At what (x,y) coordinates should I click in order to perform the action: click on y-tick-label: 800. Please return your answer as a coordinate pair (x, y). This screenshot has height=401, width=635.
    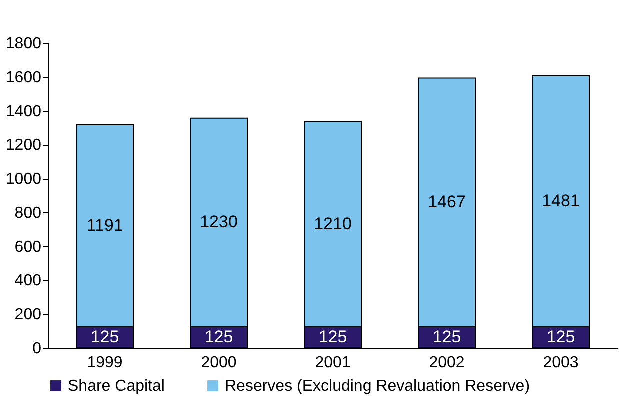
    Looking at the image, I should click on (28, 213).